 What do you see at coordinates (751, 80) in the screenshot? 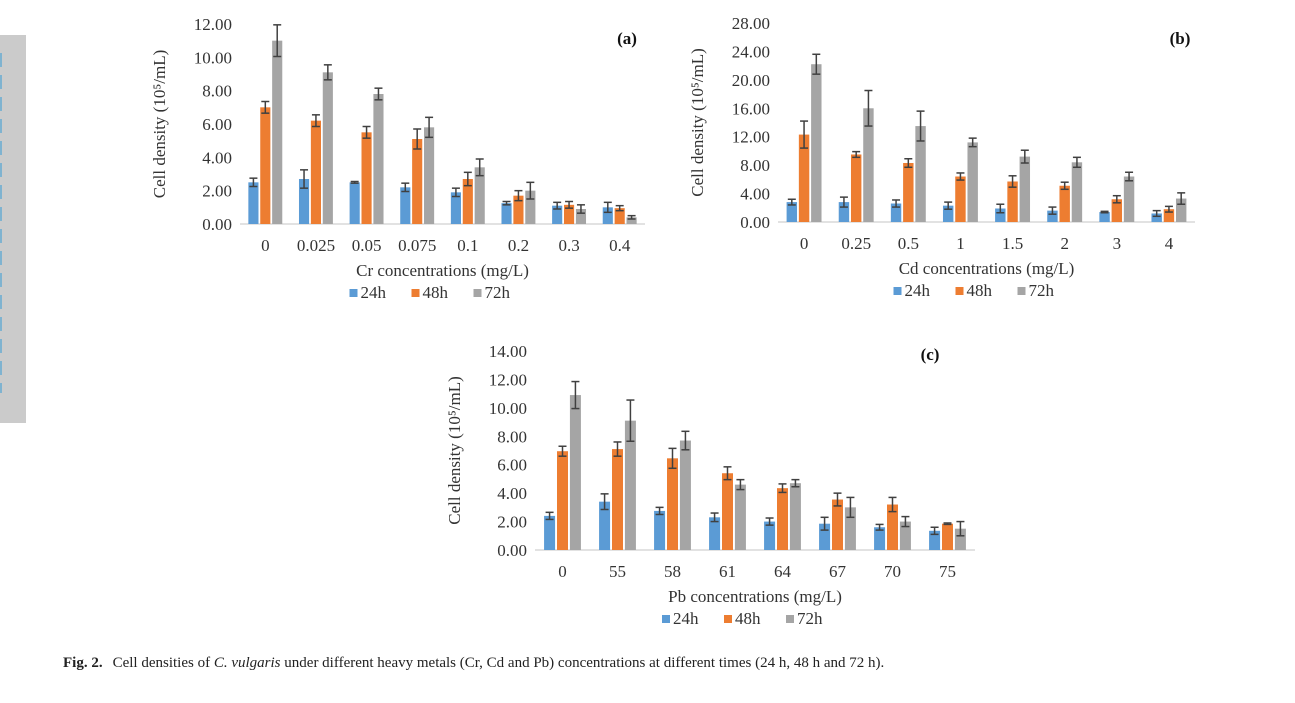
I see `y-tick-label: 20.00` at bounding box center [751, 80].